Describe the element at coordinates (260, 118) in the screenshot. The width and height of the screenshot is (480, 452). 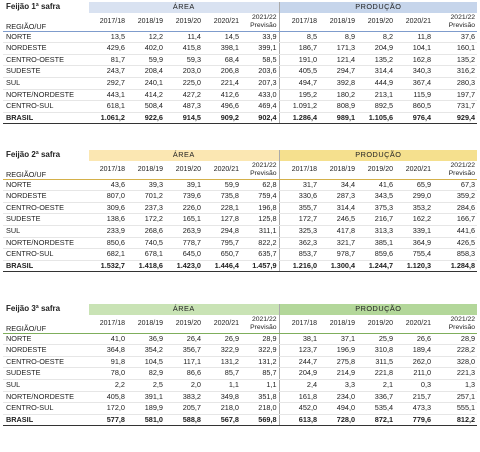
I see `area-value: 902,4` at that location.